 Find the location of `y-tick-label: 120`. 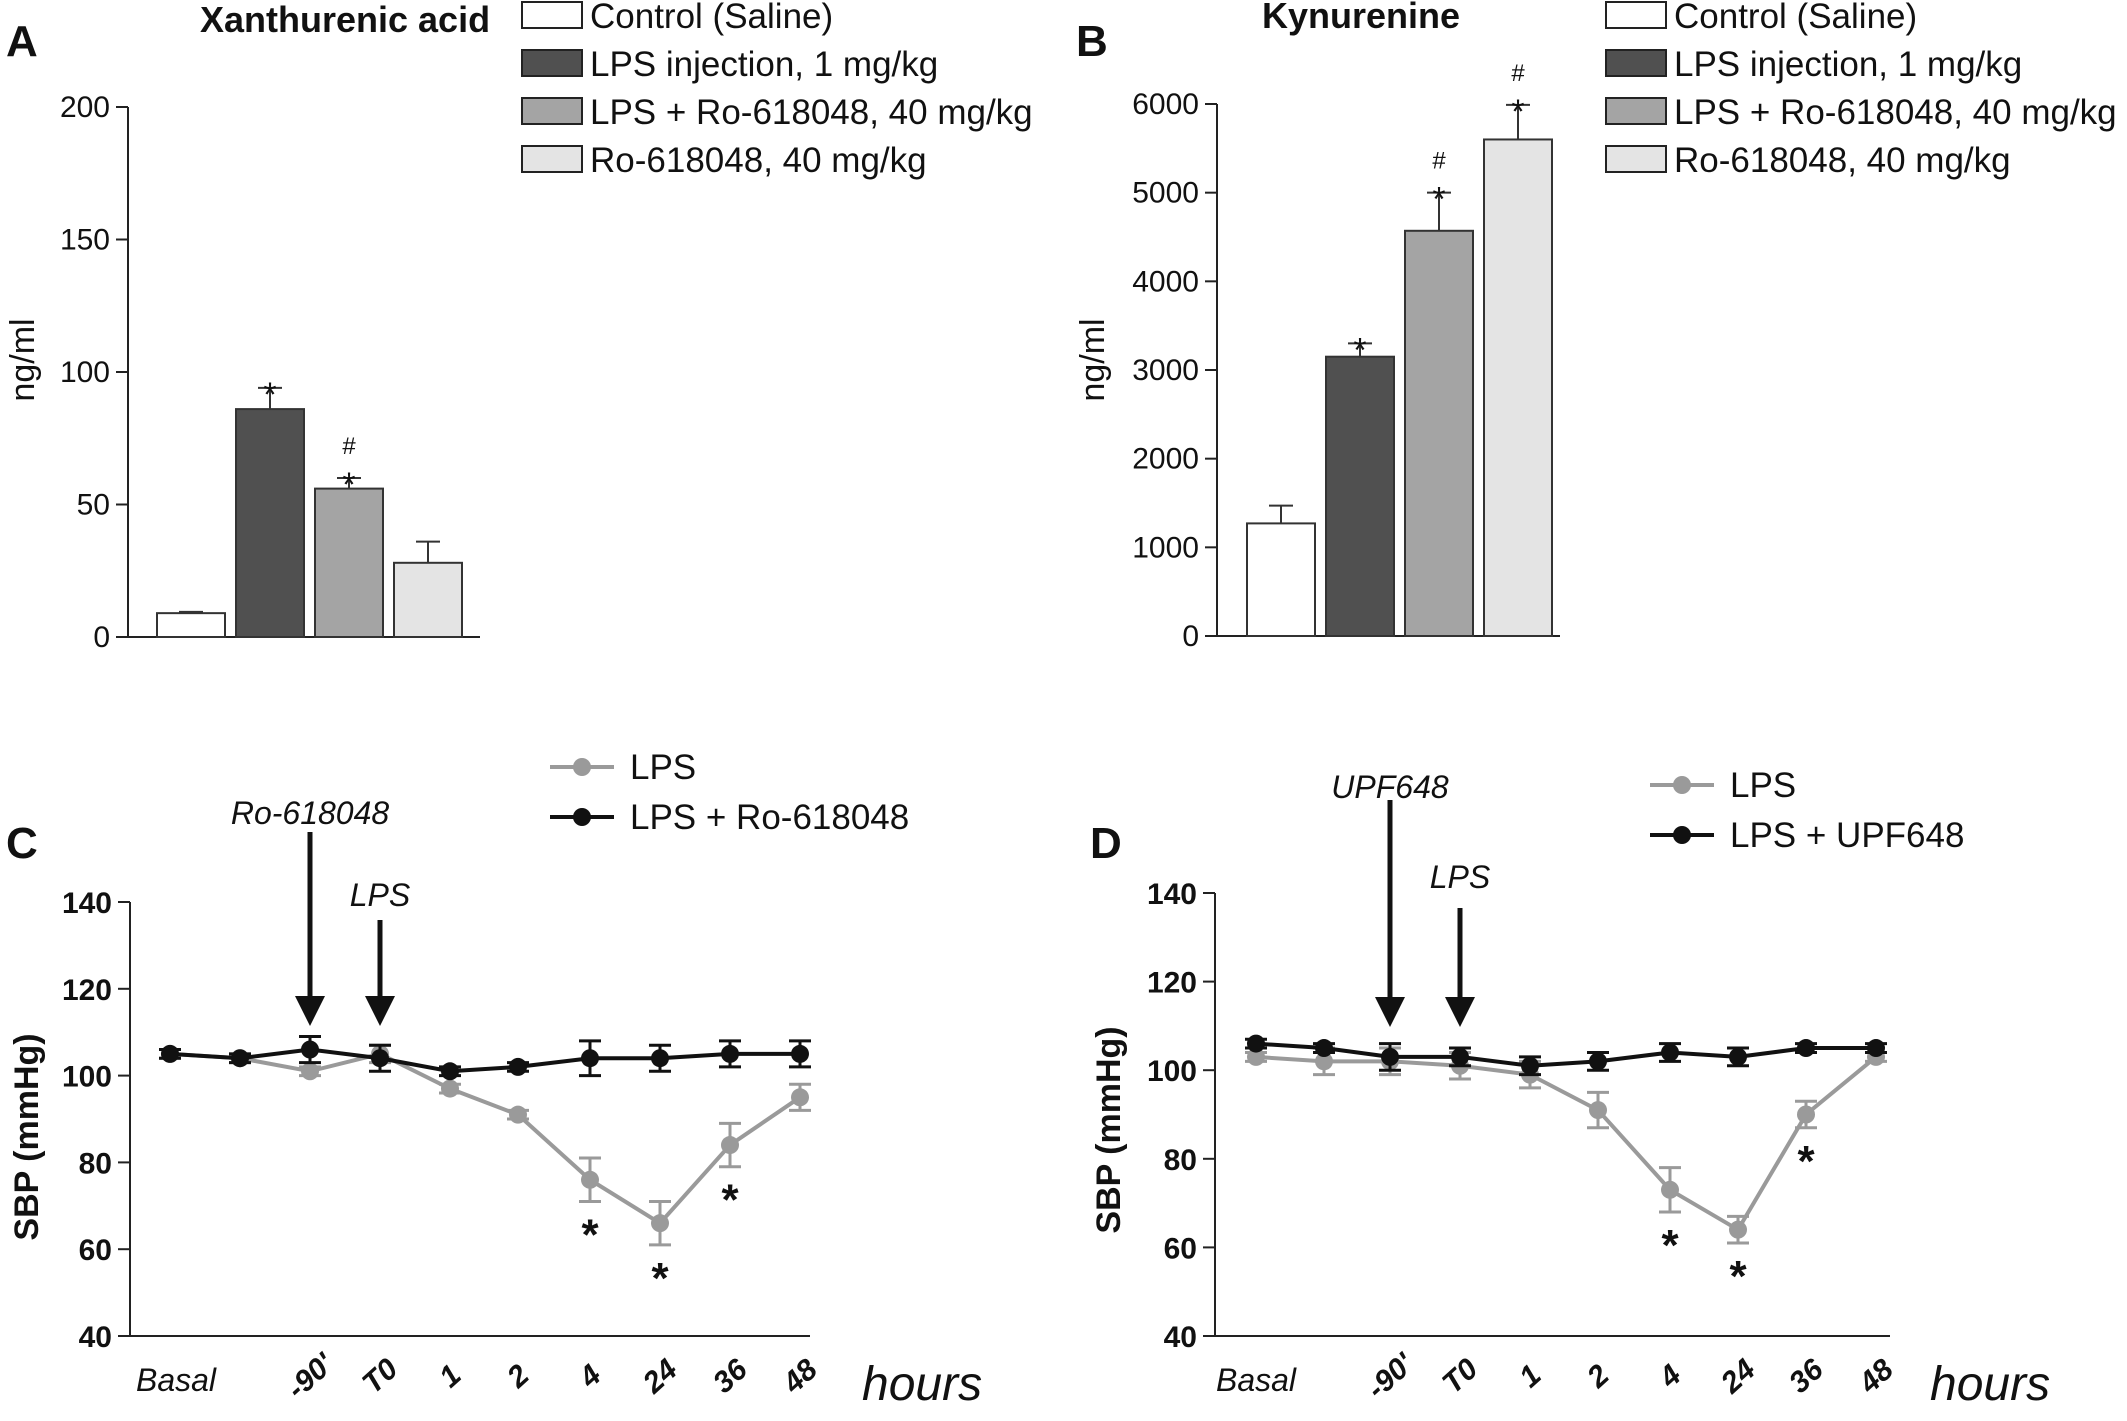

y-tick-label: 120 is located at coordinates (87, 990).